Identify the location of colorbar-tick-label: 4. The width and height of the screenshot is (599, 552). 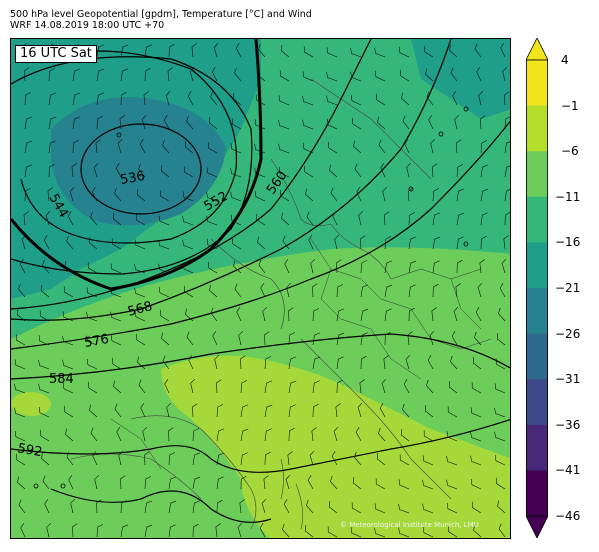
(565, 60).